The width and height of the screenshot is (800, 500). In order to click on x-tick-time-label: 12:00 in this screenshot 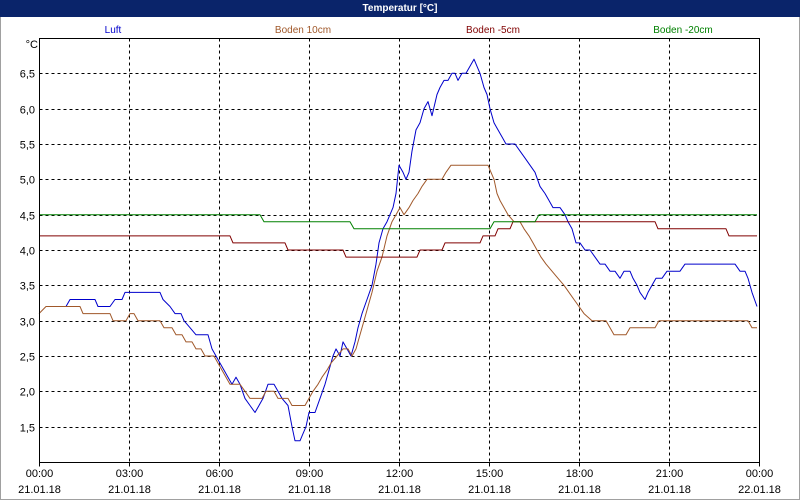, I will do `click(400, 474)`.